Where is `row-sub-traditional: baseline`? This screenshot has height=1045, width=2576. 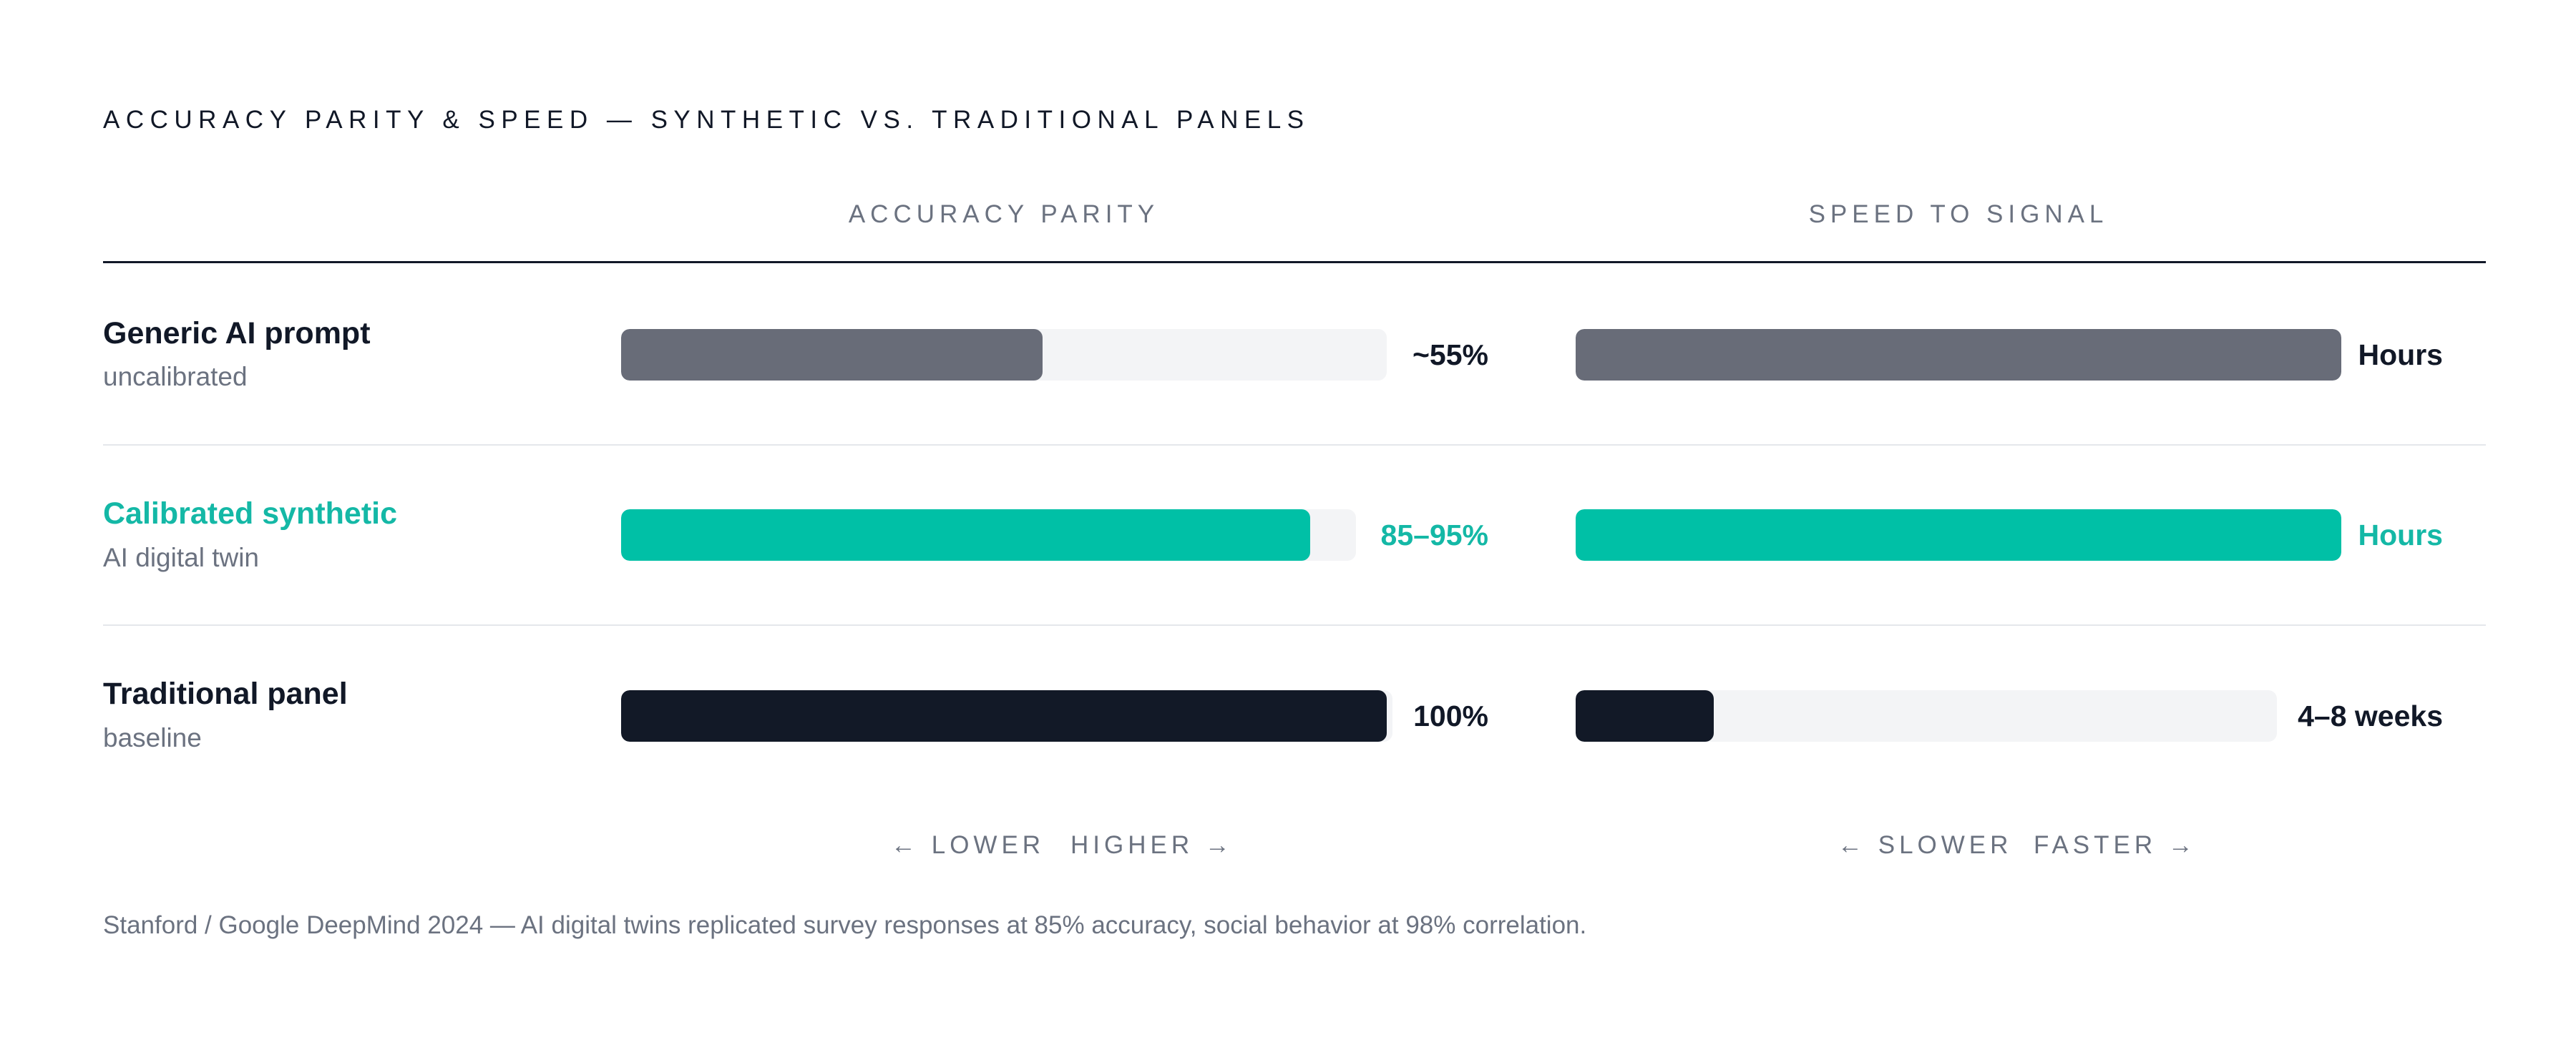
row-sub-traditional: baseline is located at coordinates (152, 737).